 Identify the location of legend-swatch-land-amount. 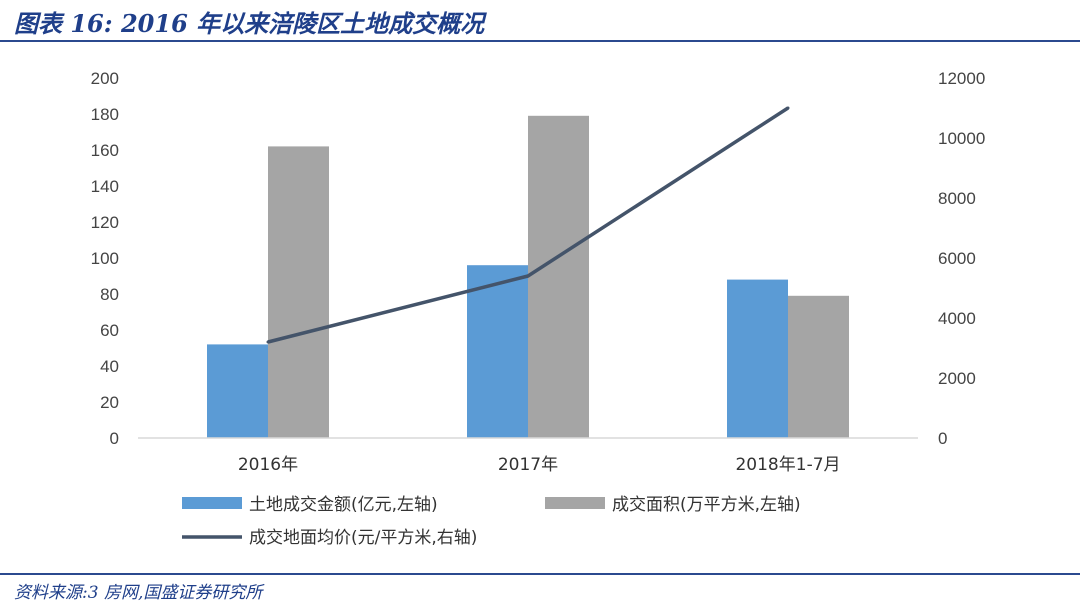
(212, 503).